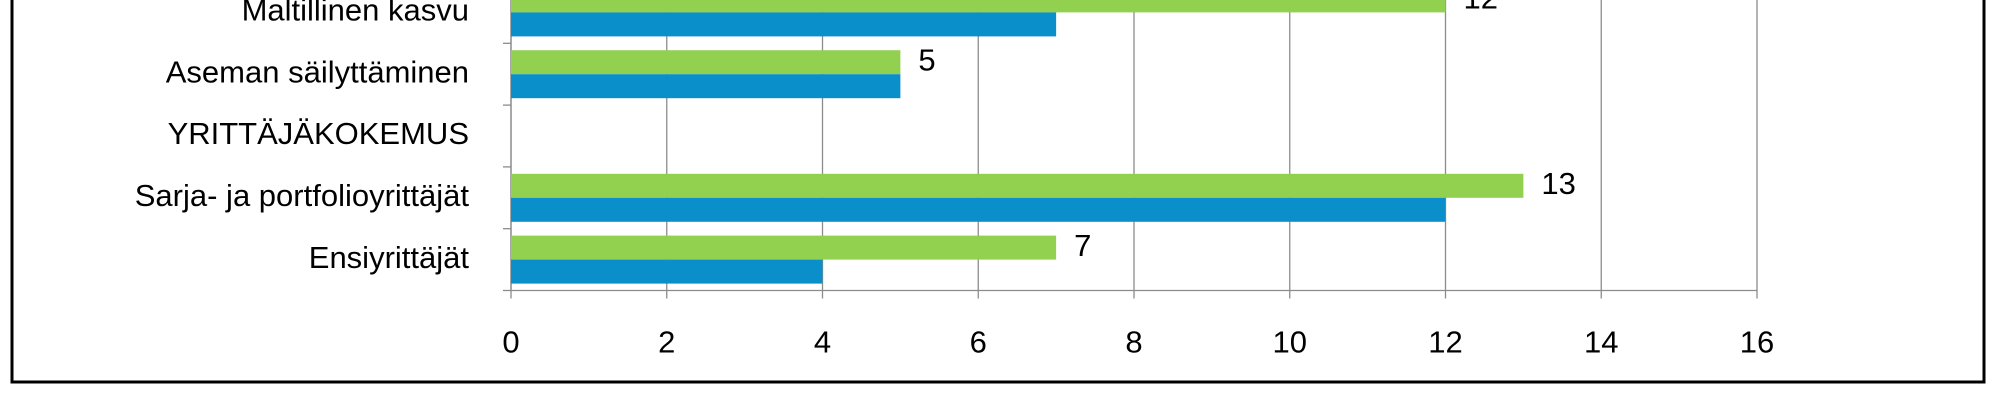  What do you see at coordinates (1082, 245) in the screenshot?
I see `value-label: 7` at bounding box center [1082, 245].